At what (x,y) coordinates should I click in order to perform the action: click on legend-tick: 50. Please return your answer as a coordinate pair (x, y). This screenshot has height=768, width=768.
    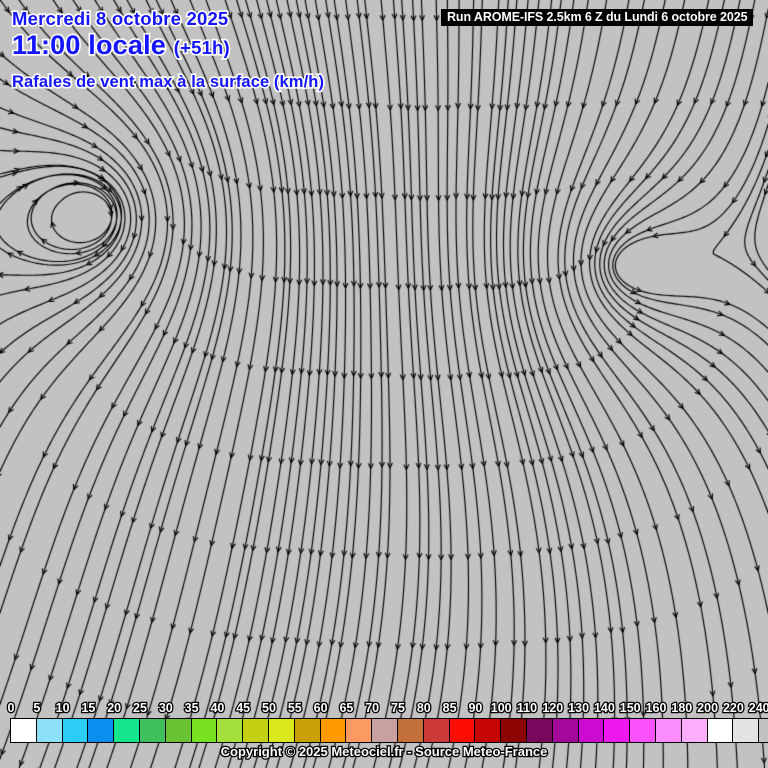
    Looking at the image, I should click on (269, 708).